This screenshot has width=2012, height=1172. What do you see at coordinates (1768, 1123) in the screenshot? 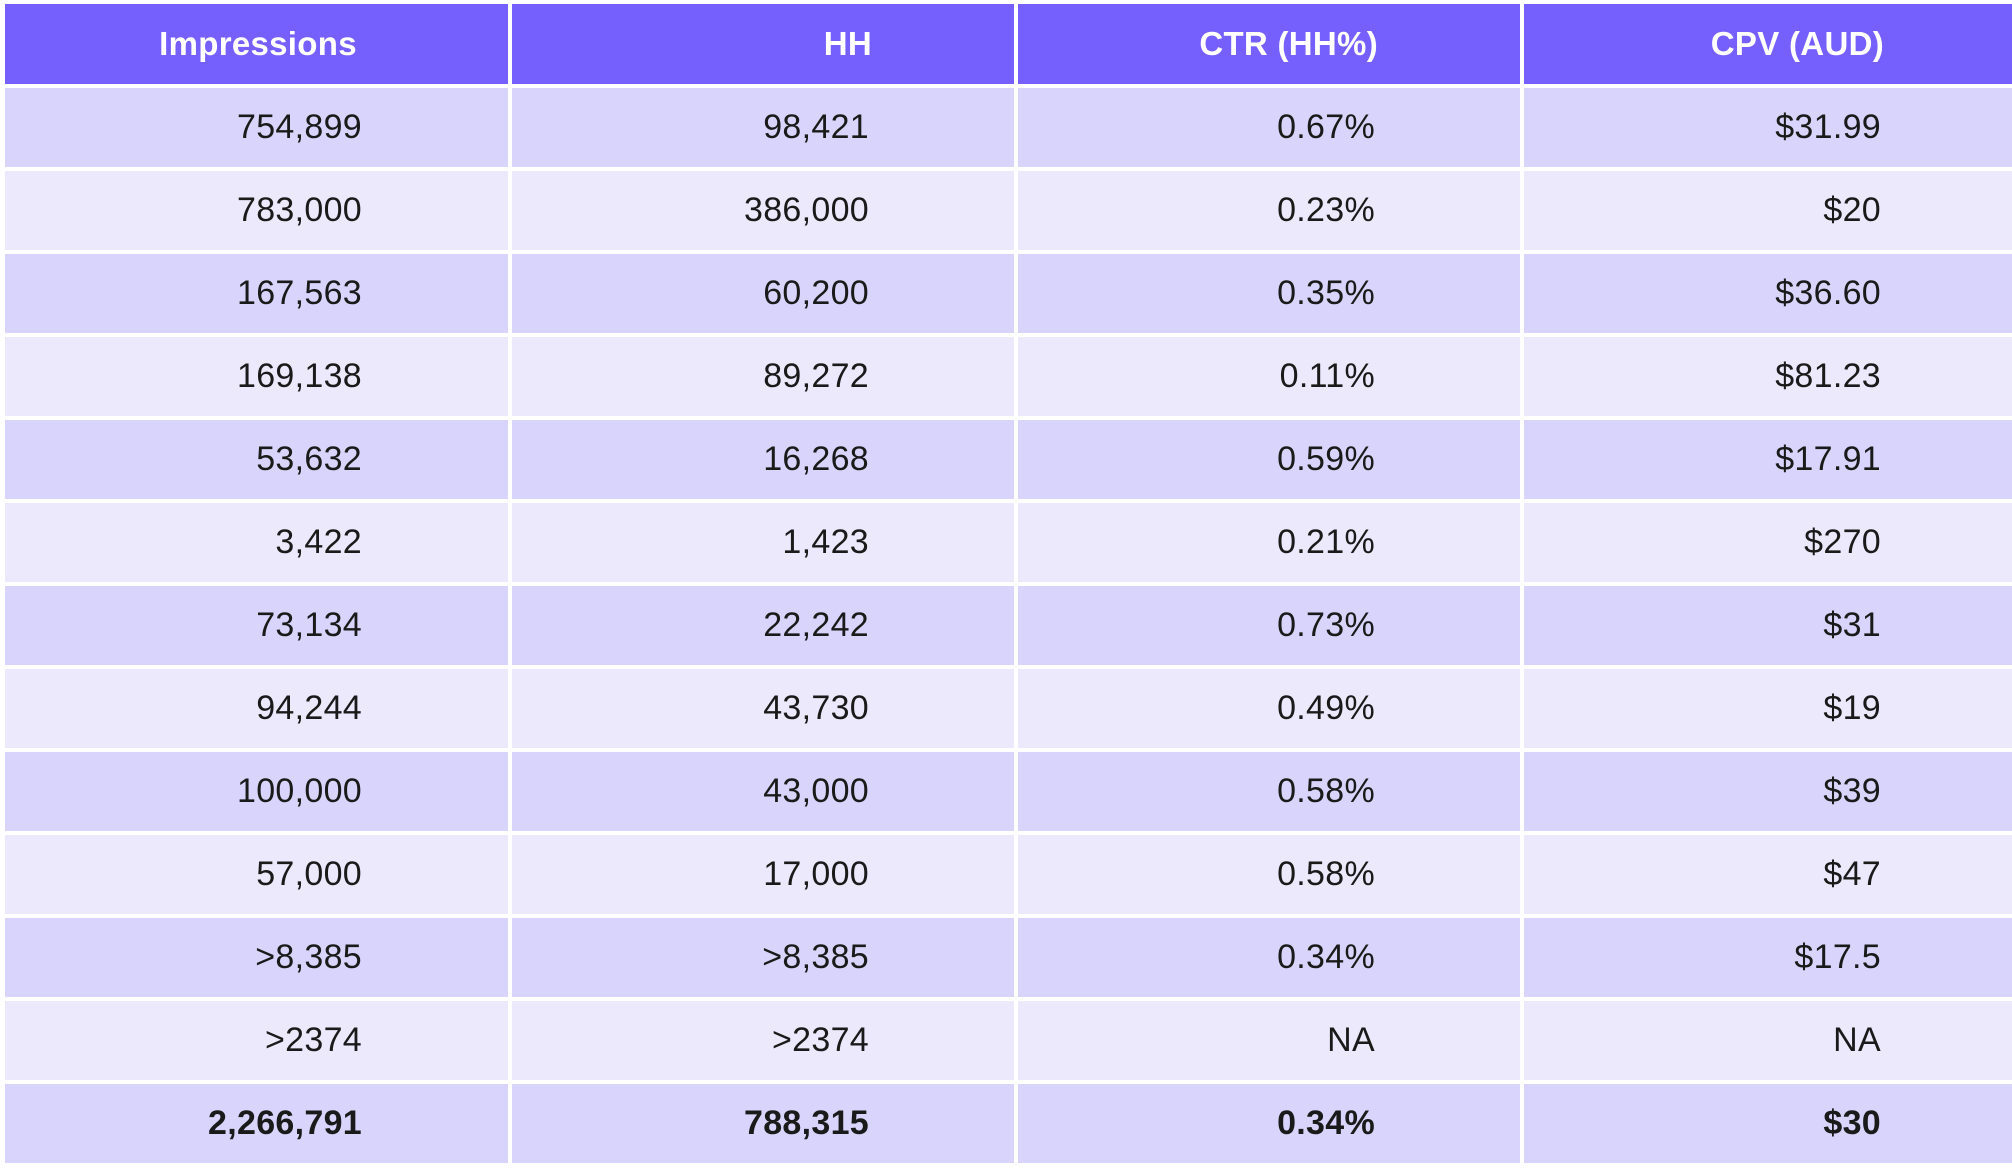
I see `total-cpv: $30` at bounding box center [1768, 1123].